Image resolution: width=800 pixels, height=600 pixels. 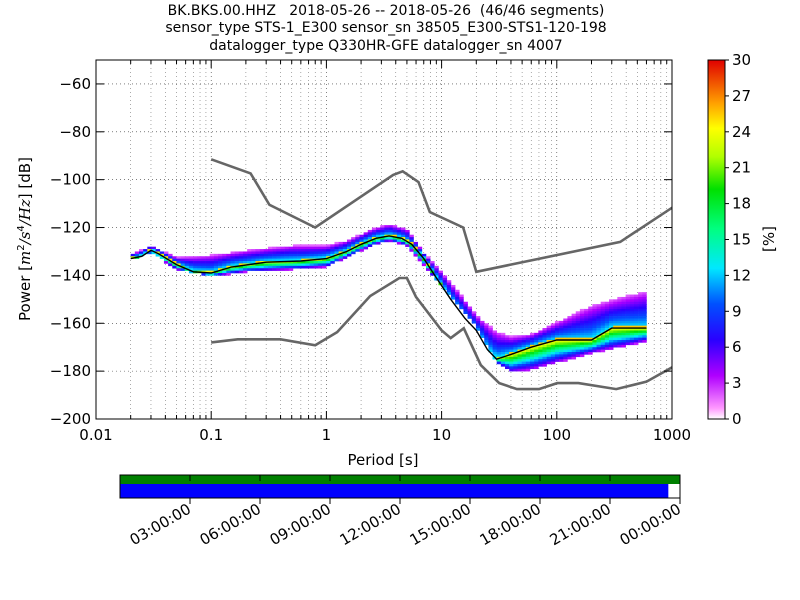 What do you see at coordinates (370, 524) in the screenshot?
I see `timeline-tick-label: 12:00:00` at bounding box center [370, 524].